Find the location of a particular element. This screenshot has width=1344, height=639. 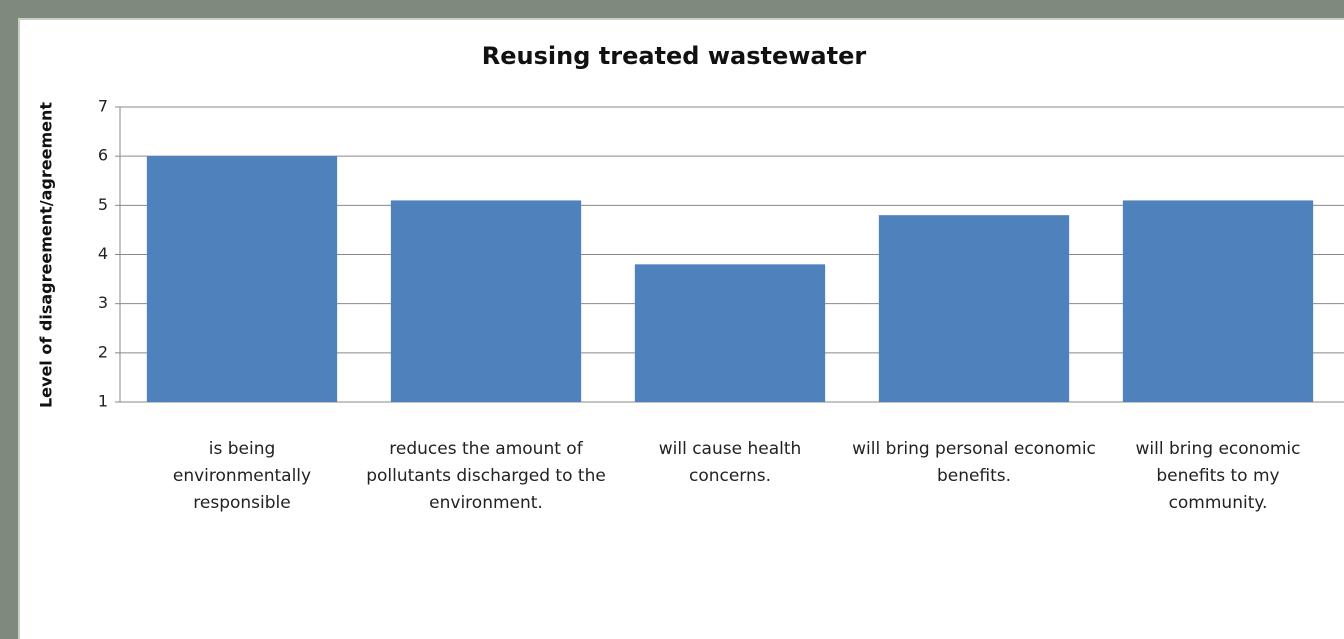

y-tick-label: 4 is located at coordinates (103, 253).